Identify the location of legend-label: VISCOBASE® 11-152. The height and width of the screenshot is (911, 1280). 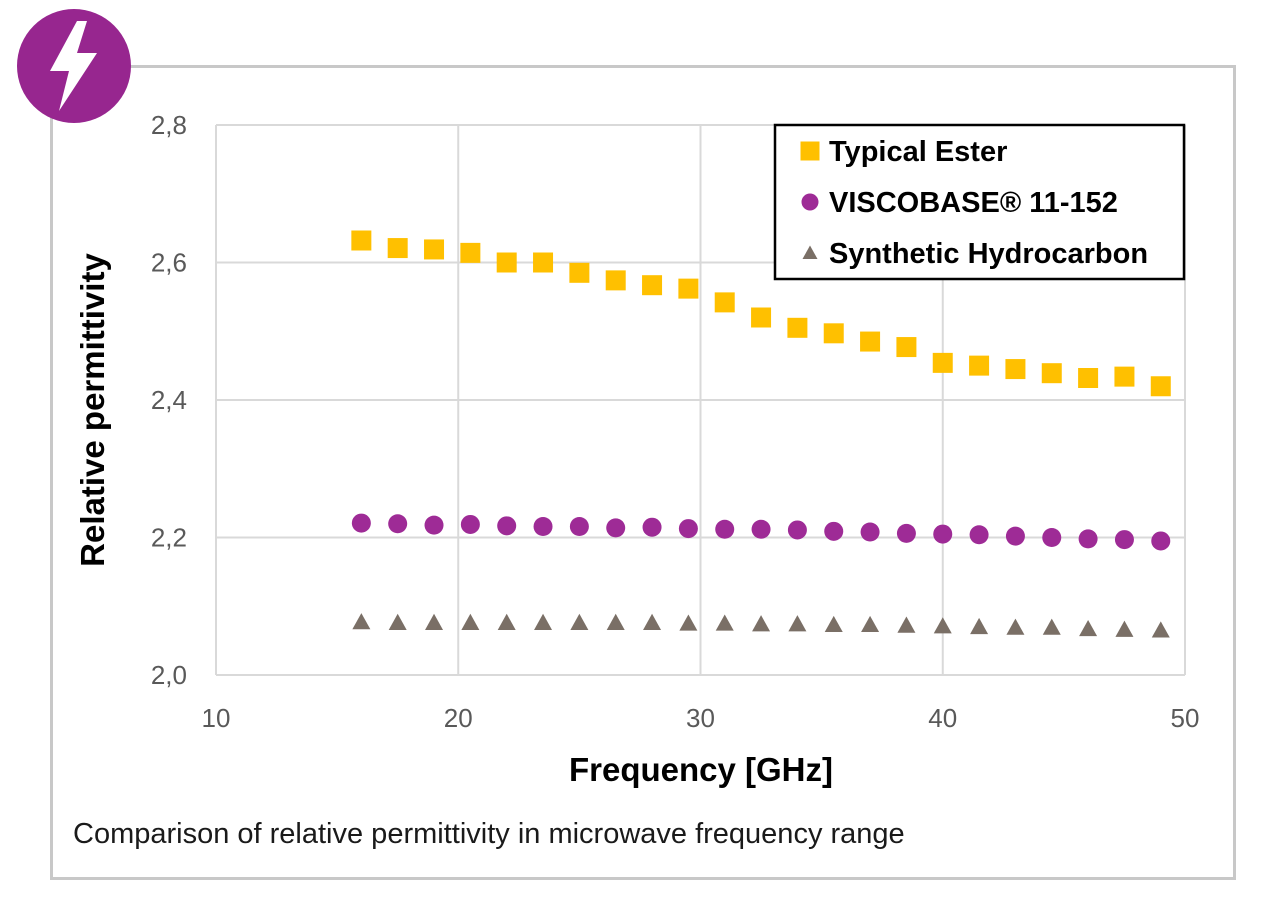
(973, 203).